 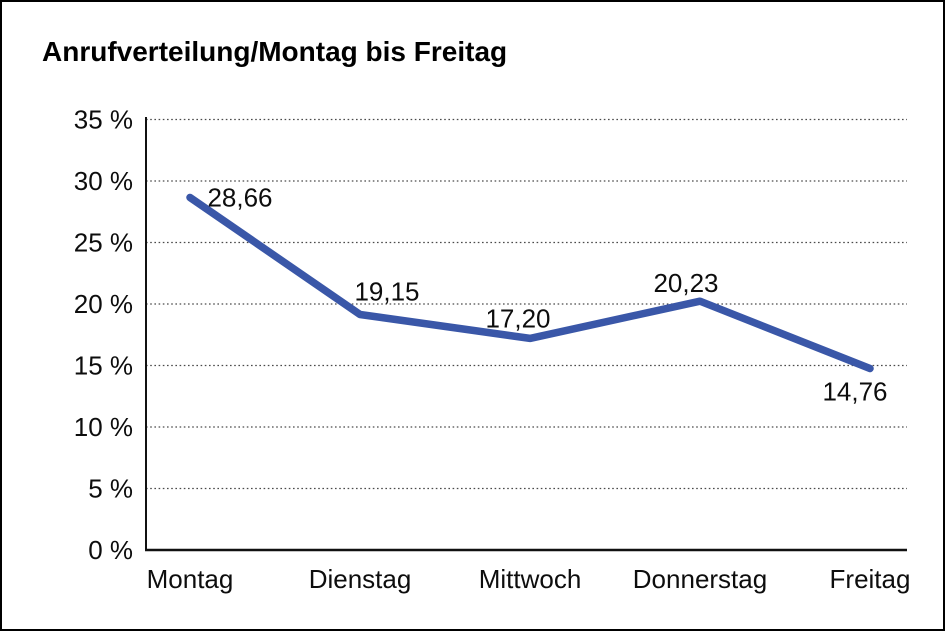 I want to click on data-point-label: 19,15, so click(x=386, y=291).